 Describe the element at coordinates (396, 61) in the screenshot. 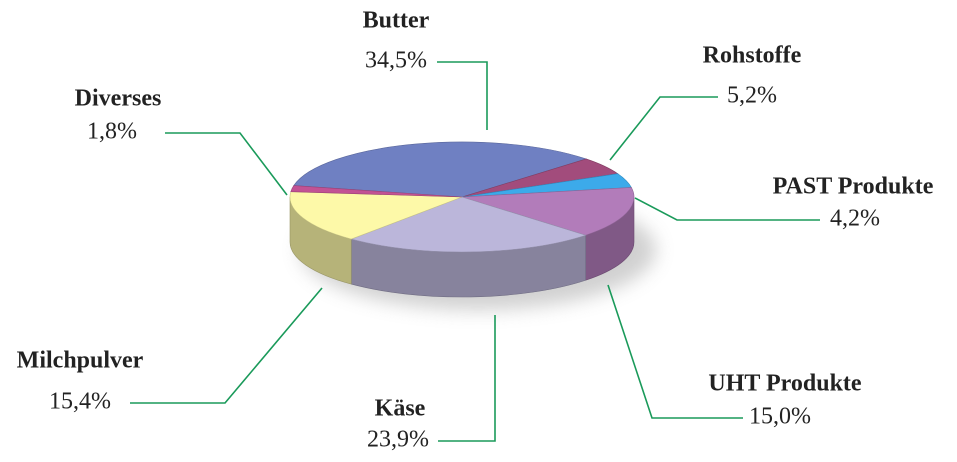

I see `slice-value: 34,5%` at that location.